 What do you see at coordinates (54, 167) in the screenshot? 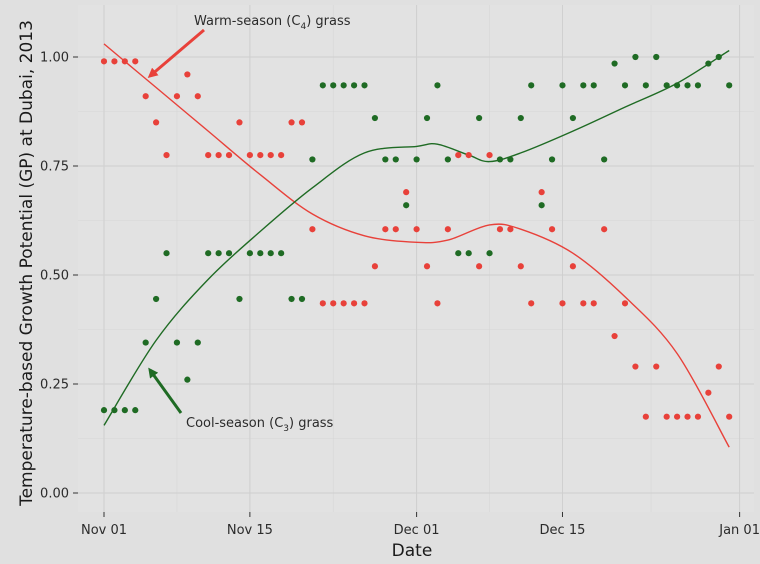
I see `y-tick-label: 0.75` at bounding box center [54, 167].